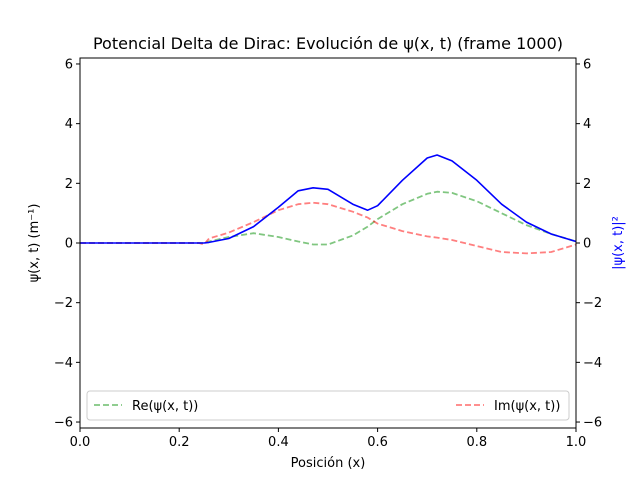 This screenshot has width=640, height=480. What do you see at coordinates (328, 463) in the screenshot?
I see `x-axis-label: Posición (x)` at bounding box center [328, 463].